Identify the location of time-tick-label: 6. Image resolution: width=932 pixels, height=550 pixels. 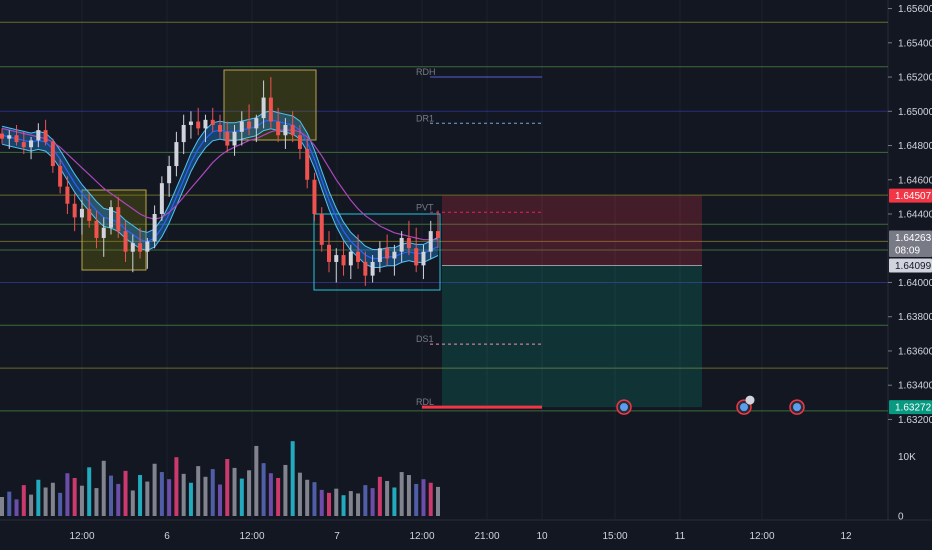
(167, 536).